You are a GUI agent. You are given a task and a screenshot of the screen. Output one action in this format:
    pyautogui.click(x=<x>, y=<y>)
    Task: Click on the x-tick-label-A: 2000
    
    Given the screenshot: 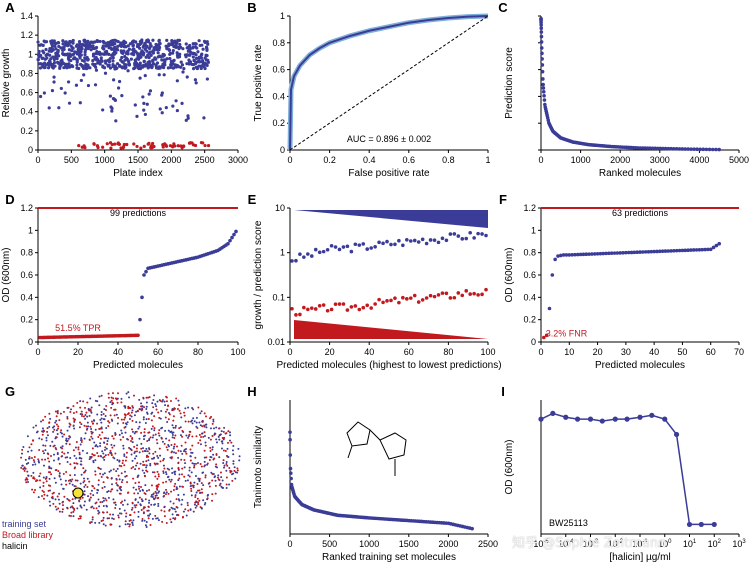 What is the action you would take?
    pyautogui.click(x=171, y=160)
    